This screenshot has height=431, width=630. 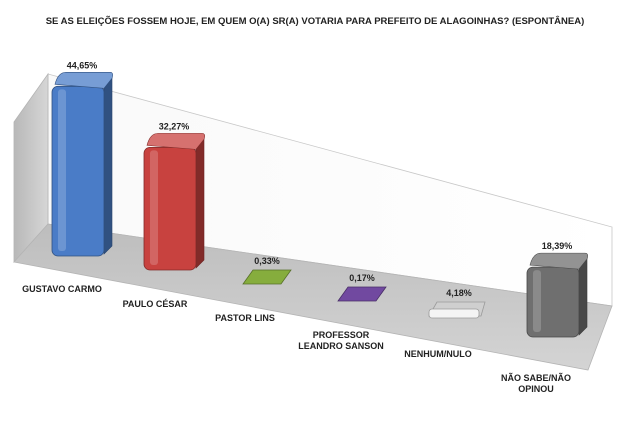 What do you see at coordinates (459, 293) in the screenshot?
I see `value-label: 4,18%` at bounding box center [459, 293].